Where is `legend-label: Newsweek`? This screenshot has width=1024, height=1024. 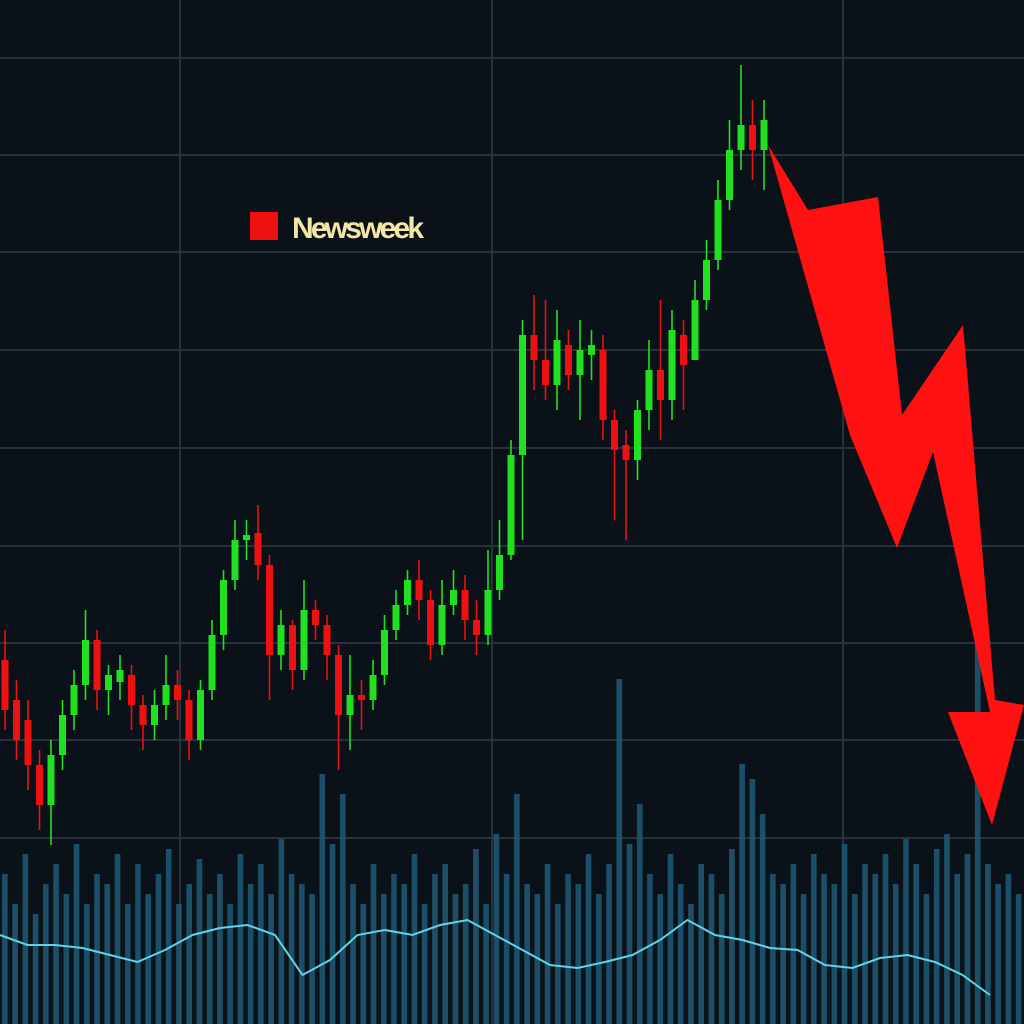
legend-label: Newsweek is located at coordinates (358, 228).